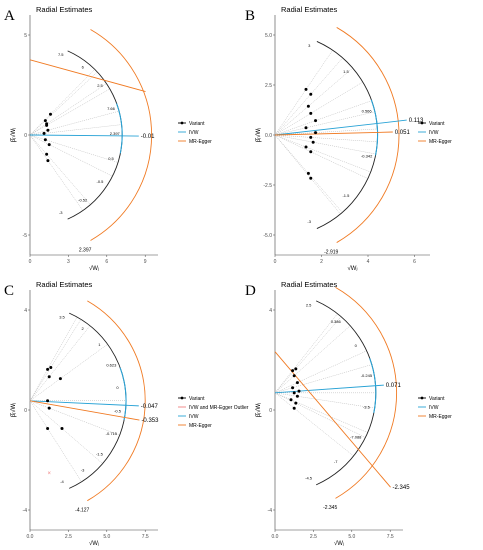 The height and width of the screenshot is (550, 483). Describe the element at coordinates (268, 86) in the screenshot. I see `y-tick-label: 2.5` at that location.